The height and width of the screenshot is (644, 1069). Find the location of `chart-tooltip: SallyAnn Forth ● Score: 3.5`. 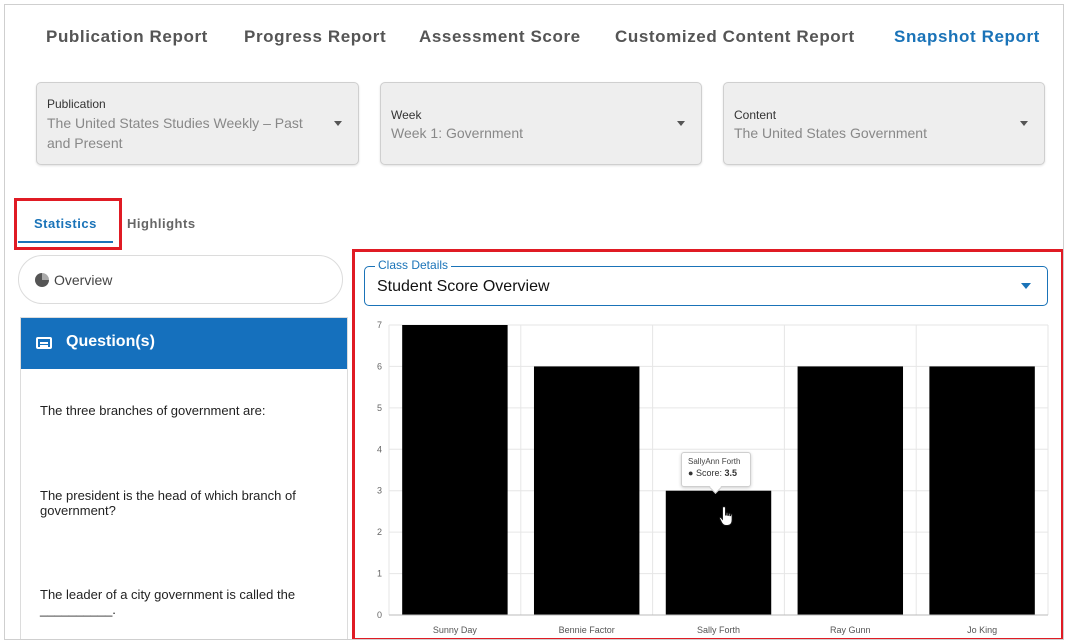

chart-tooltip: SallyAnn Forth ● Score: 3.5 is located at coordinates (716, 469).